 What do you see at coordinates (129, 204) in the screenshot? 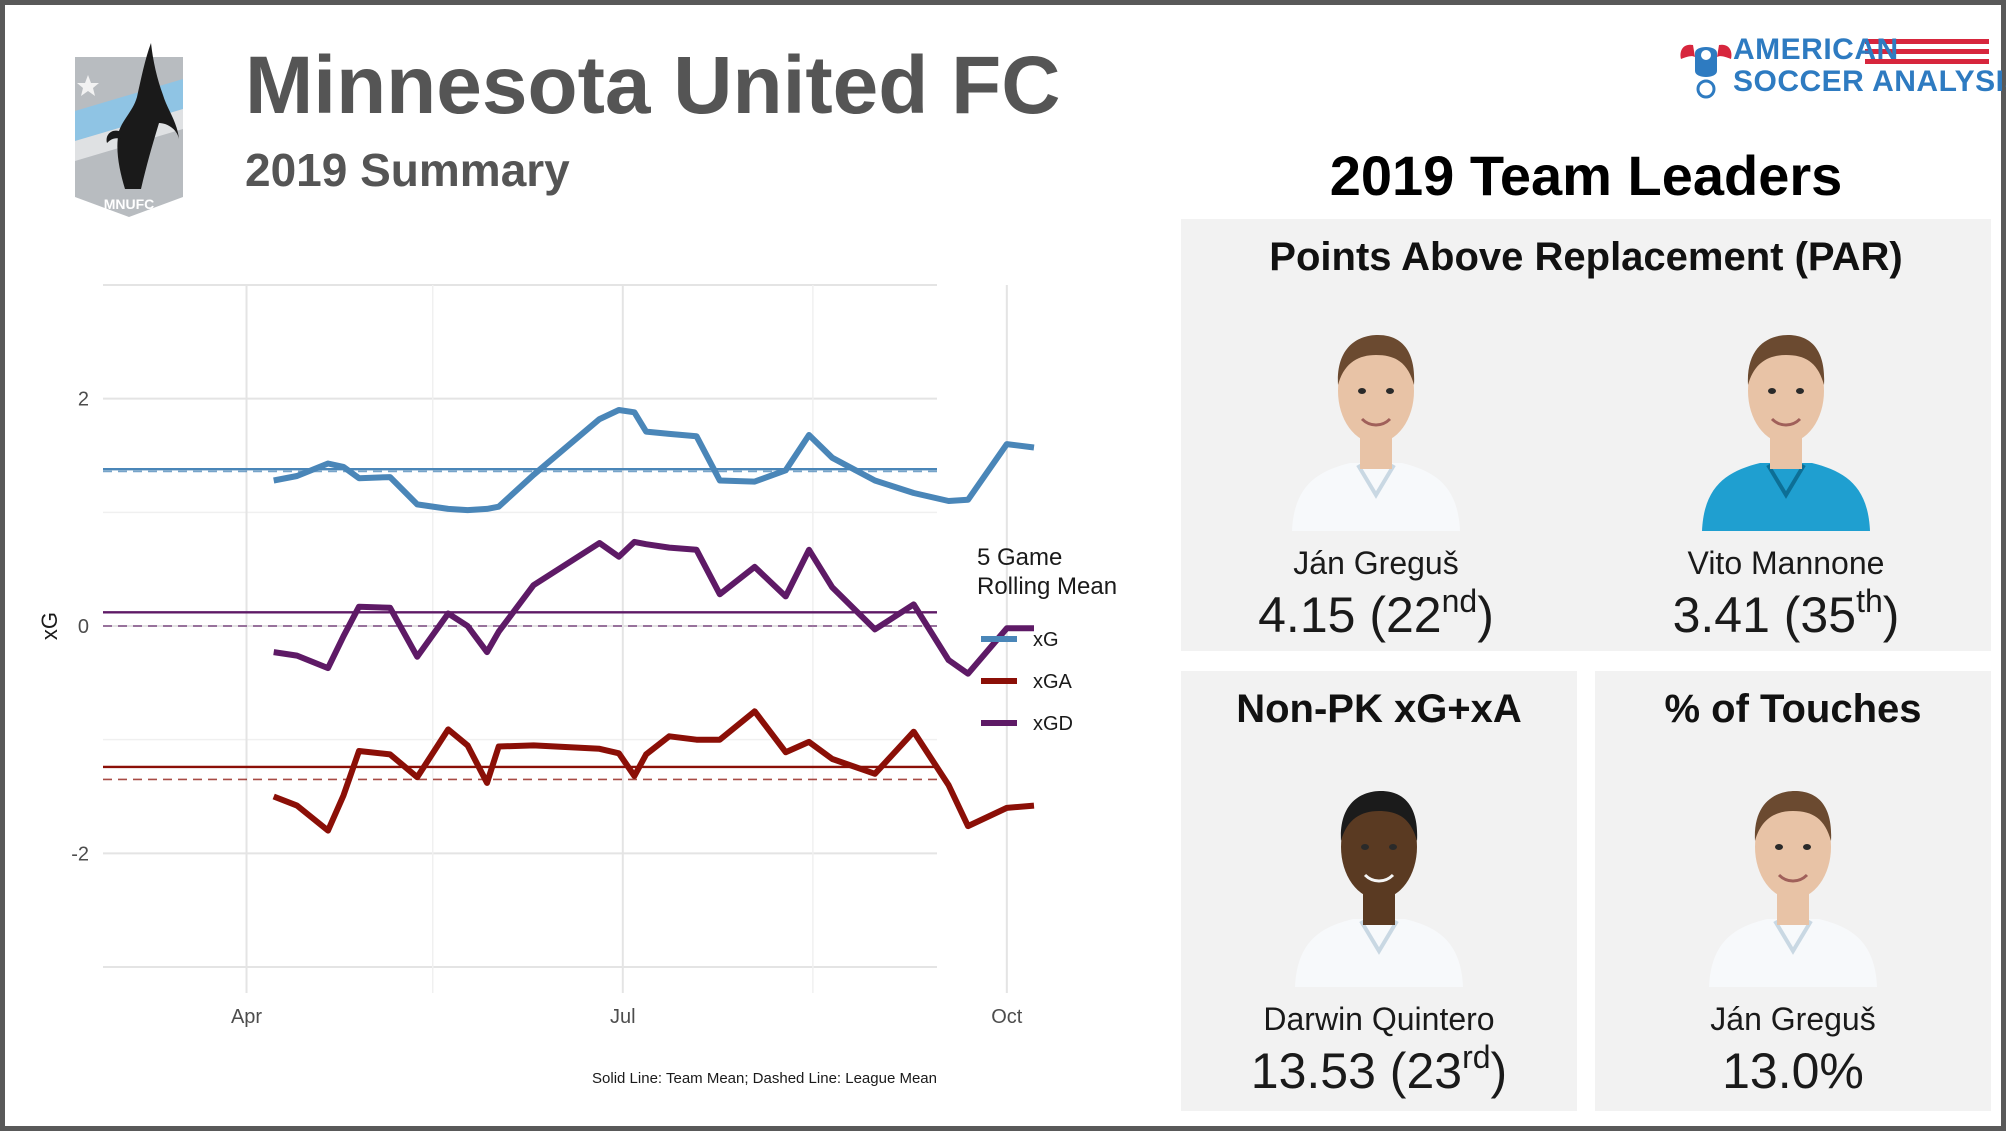
I see `logo-text: MNUFC` at bounding box center [129, 204].